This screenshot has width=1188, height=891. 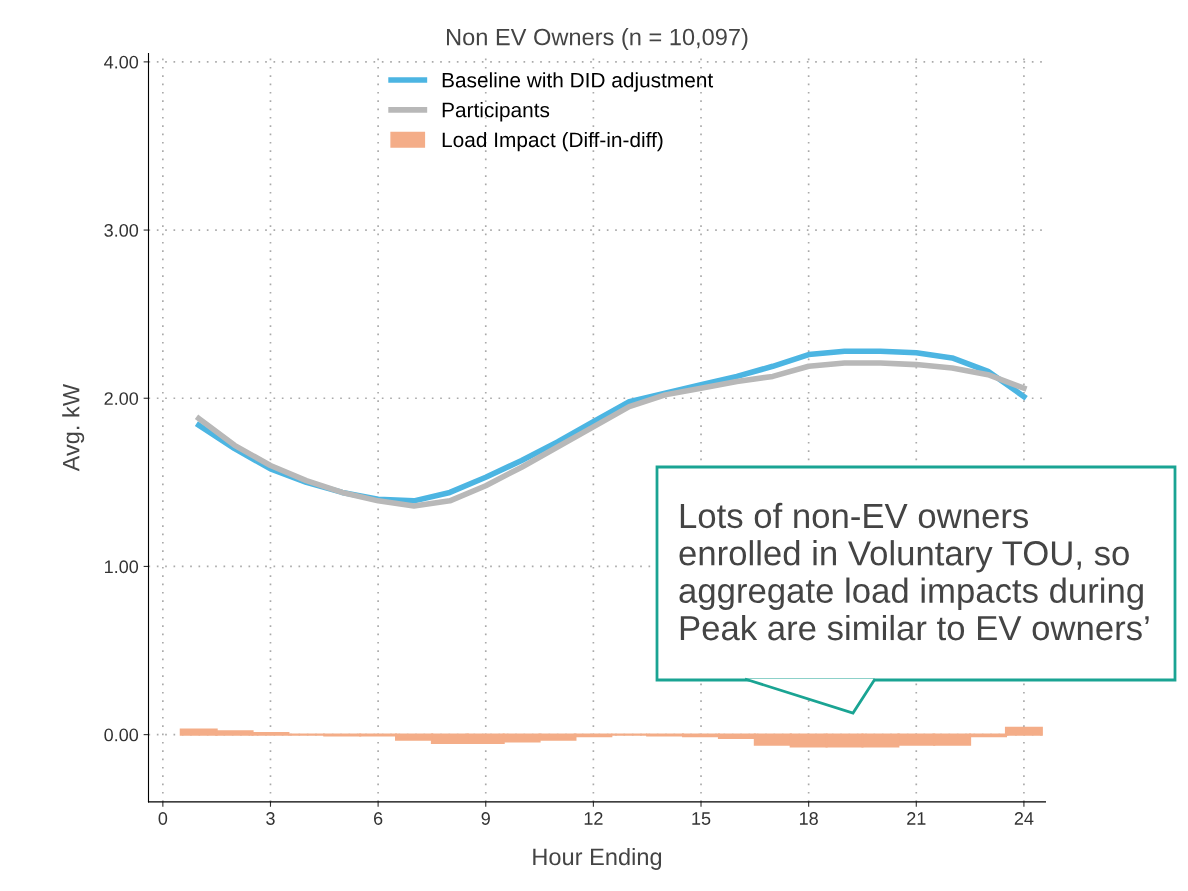 What do you see at coordinates (485, 818) in the screenshot?
I see `x-tick-label: 9` at bounding box center [485, 818].